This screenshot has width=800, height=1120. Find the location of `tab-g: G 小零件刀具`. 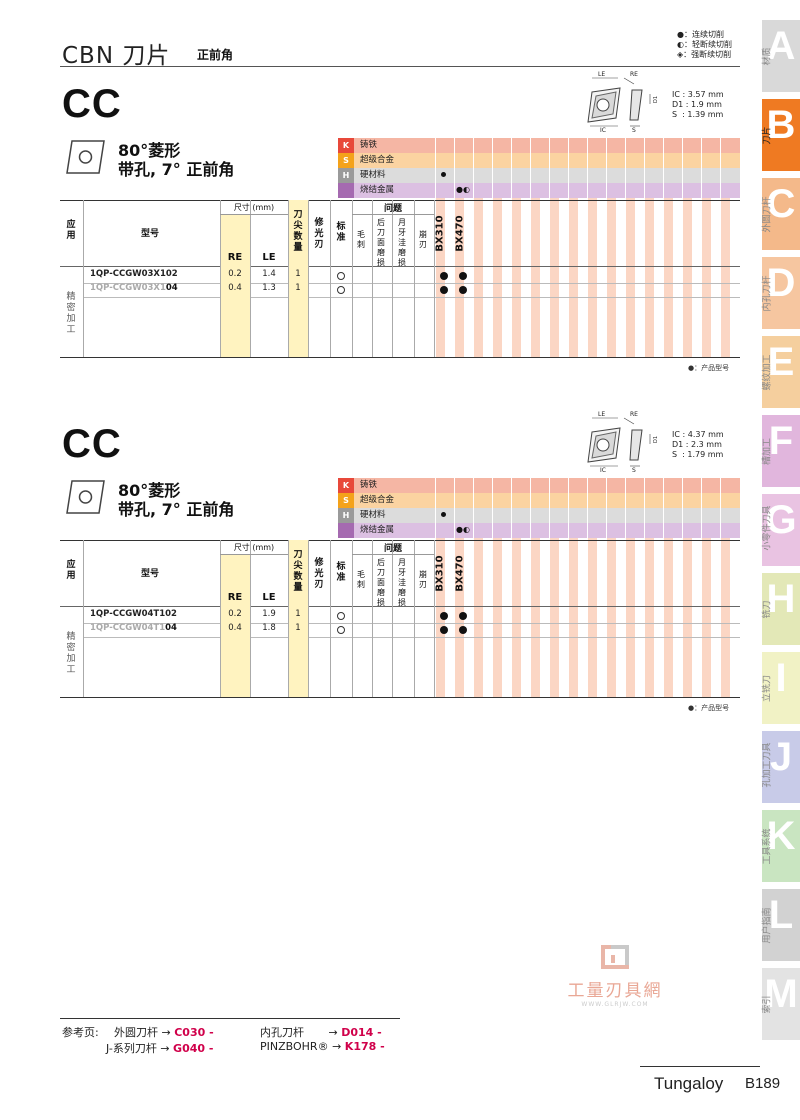

tab-g: G 小零件刀具 is located at coordinates (781, 530).